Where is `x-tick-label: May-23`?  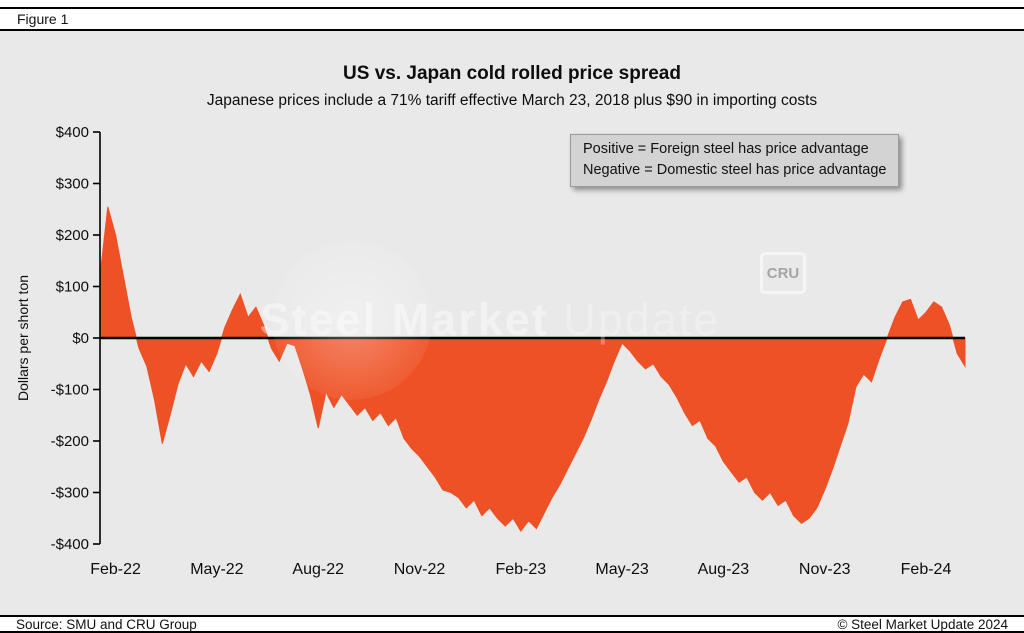
x-tick-label: May-23 is located at coordinates (621, 569).